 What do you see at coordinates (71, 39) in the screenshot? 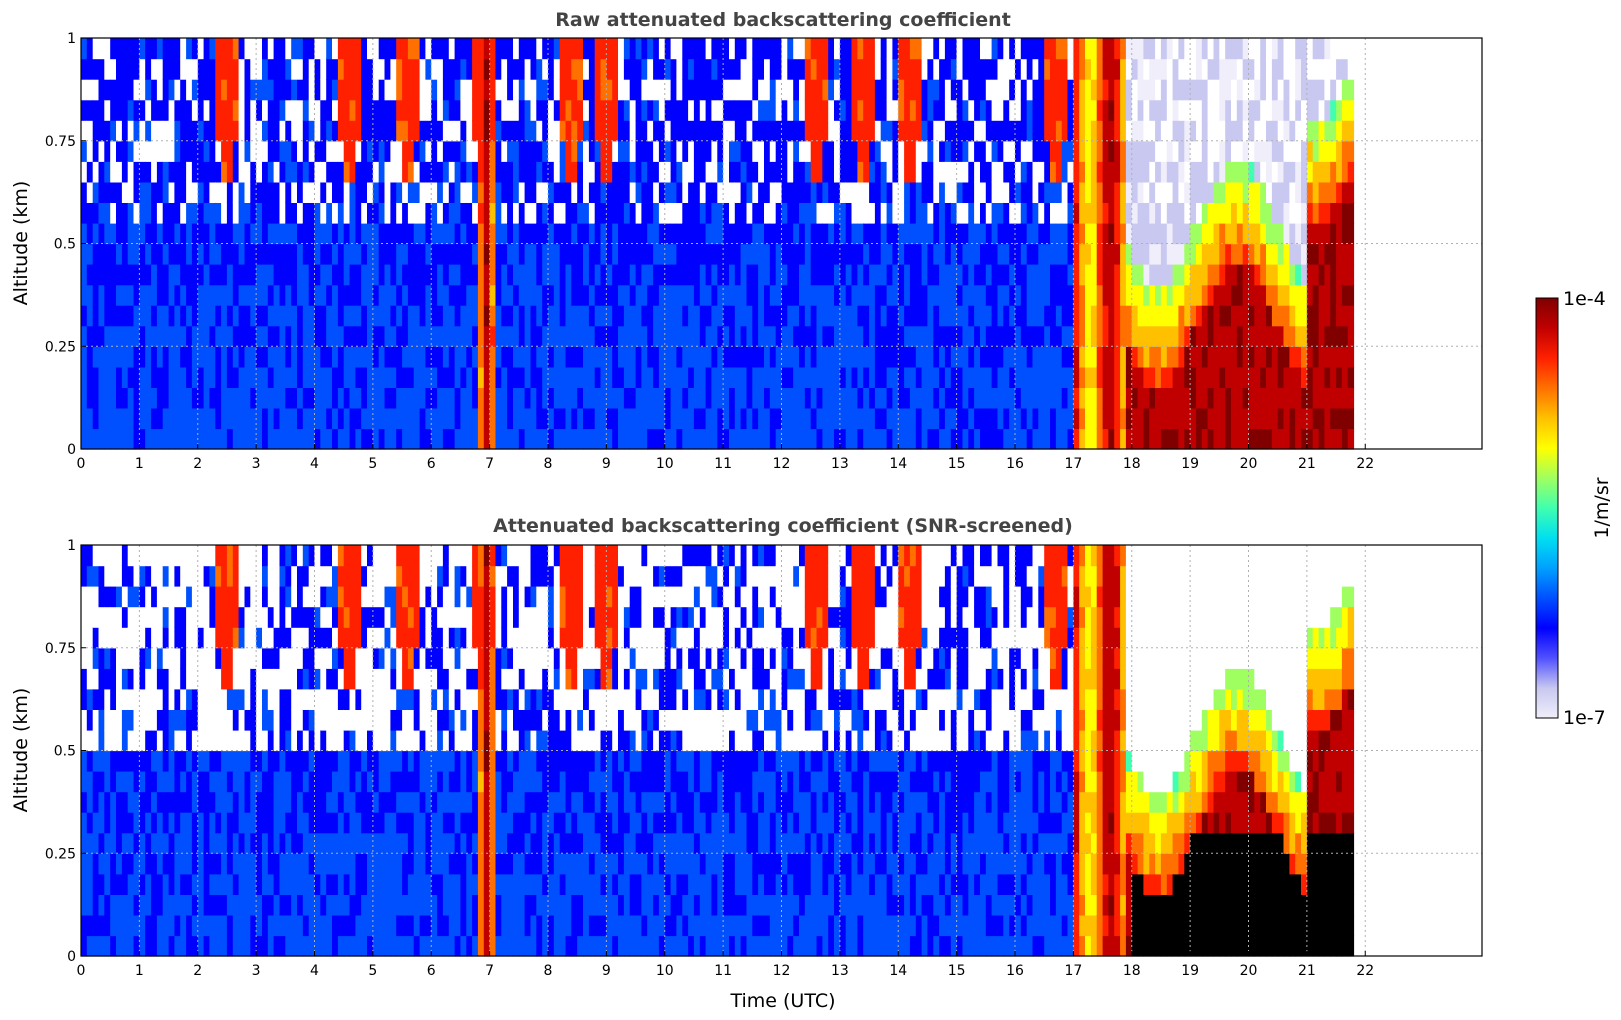
I see `y-tick-label: 1` at bounding box center [71, 39].